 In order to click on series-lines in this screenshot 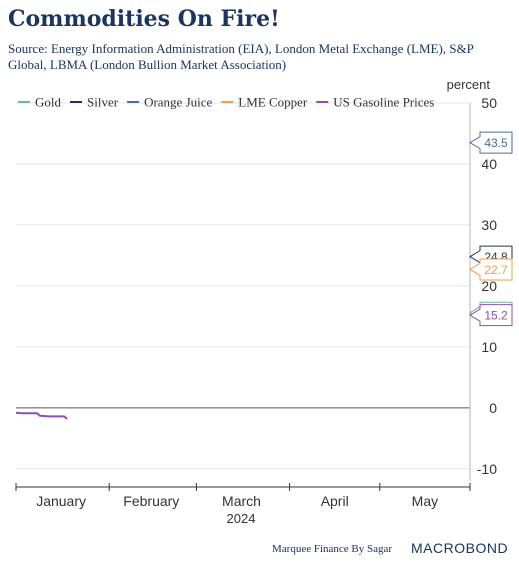, I will do `click(41, 415)`.